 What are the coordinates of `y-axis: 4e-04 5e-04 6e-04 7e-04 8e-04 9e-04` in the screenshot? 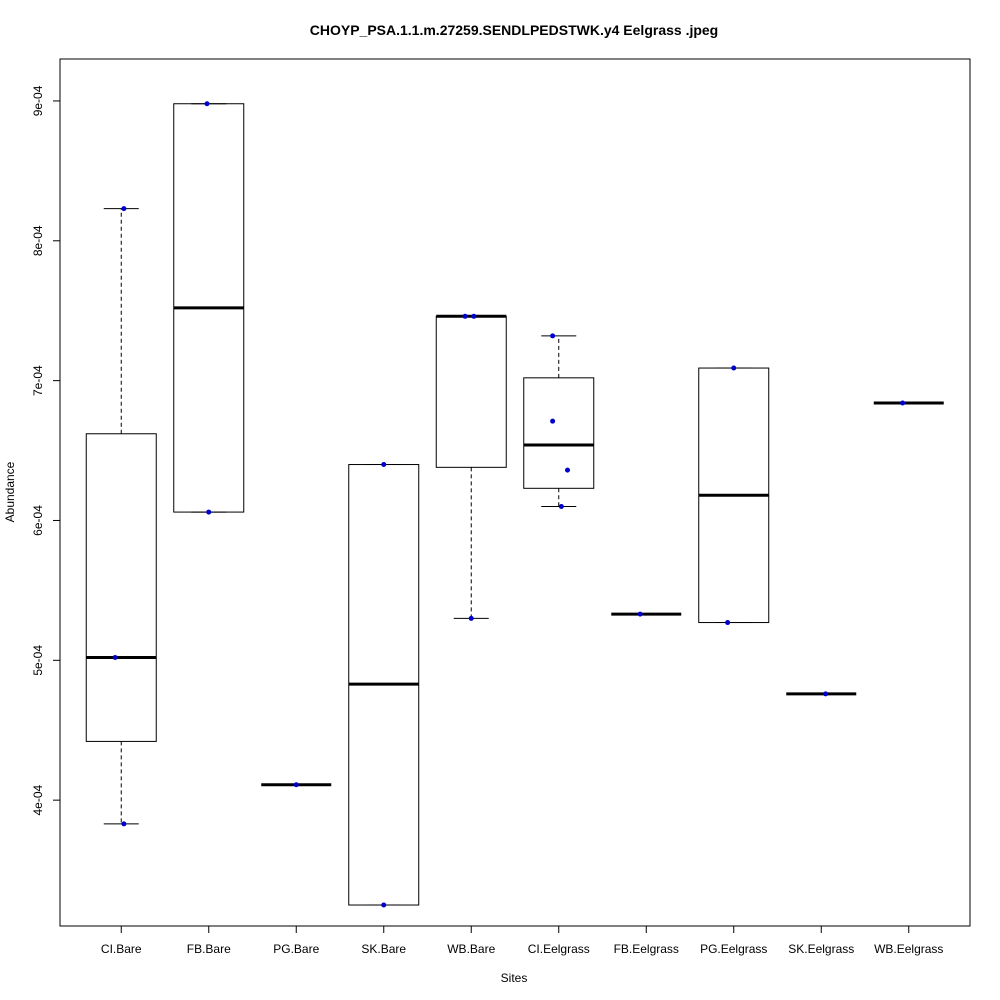 It's located at (45, 450).